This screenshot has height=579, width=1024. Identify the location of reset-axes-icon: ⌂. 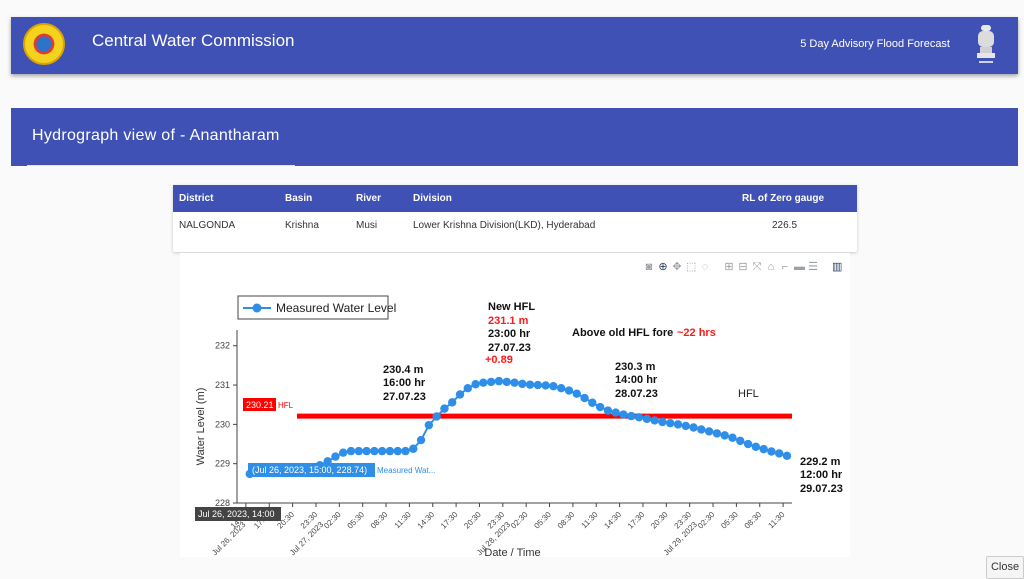
(771, 267).